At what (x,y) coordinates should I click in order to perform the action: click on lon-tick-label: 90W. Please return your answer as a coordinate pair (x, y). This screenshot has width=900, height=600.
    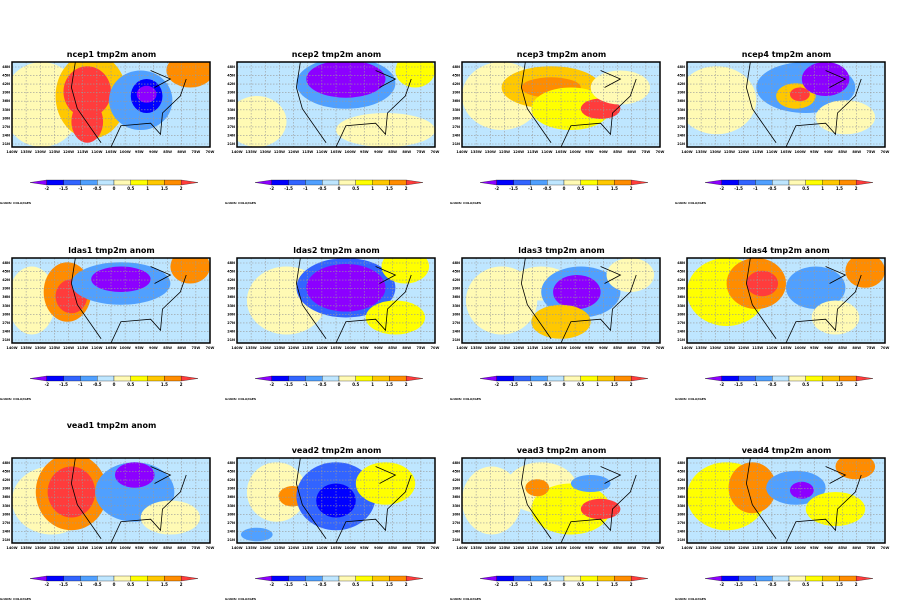
    Looking at the image, I should click on (378, 548).